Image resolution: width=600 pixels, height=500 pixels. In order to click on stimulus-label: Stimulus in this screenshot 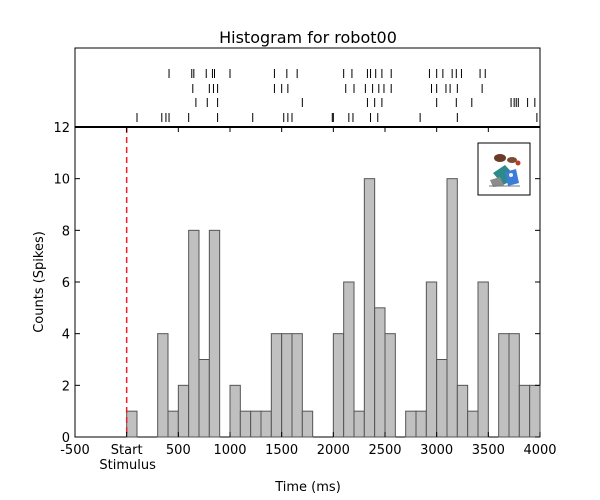, I will do `click(127, 465)`.